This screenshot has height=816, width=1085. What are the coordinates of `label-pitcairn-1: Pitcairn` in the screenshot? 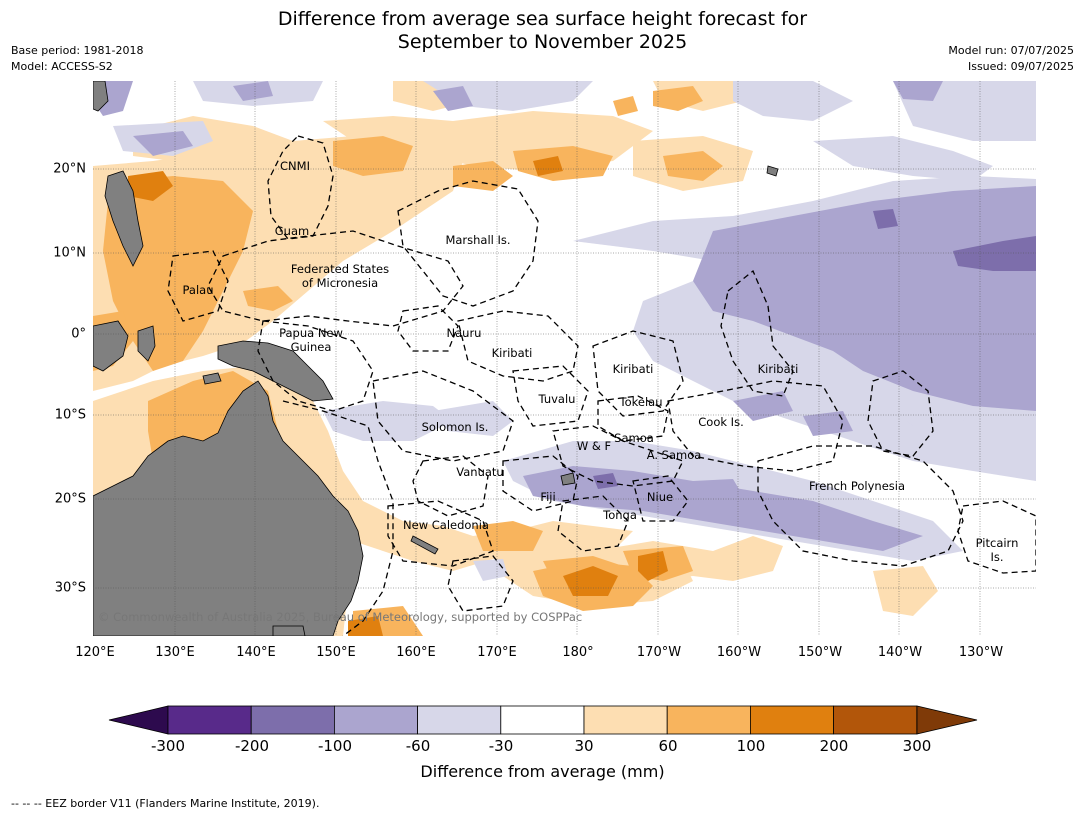 It's located at (997, 543).